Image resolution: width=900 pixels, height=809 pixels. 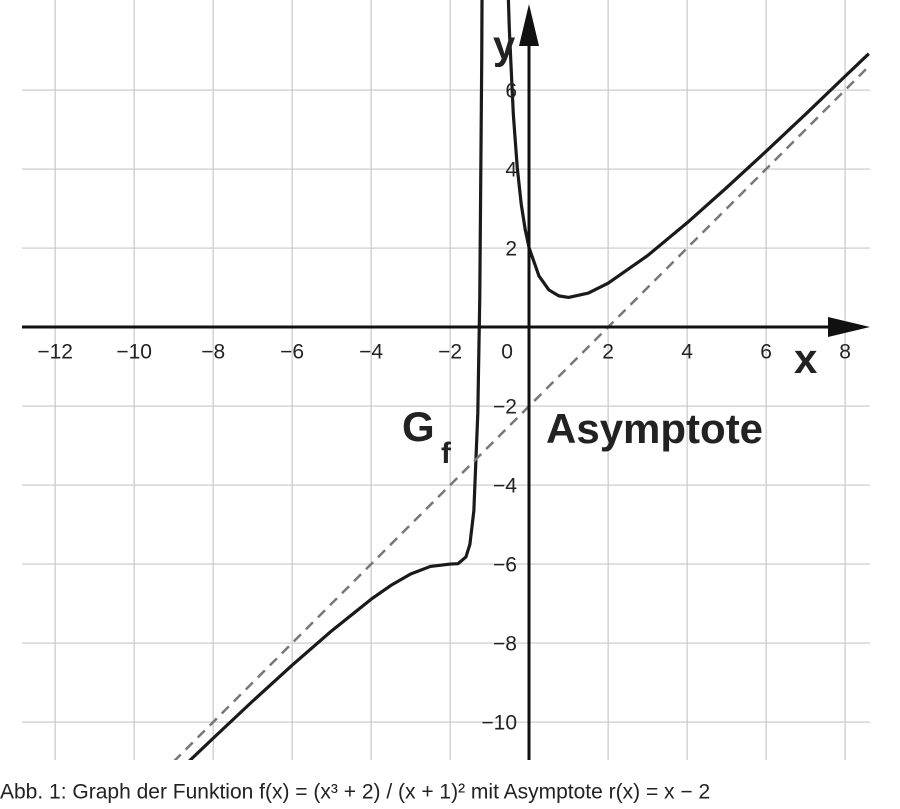 What do you see at coordinates (505, 407) in the screenshot?
I see `y-tick-label: −2` at bounding box center [505, 407].